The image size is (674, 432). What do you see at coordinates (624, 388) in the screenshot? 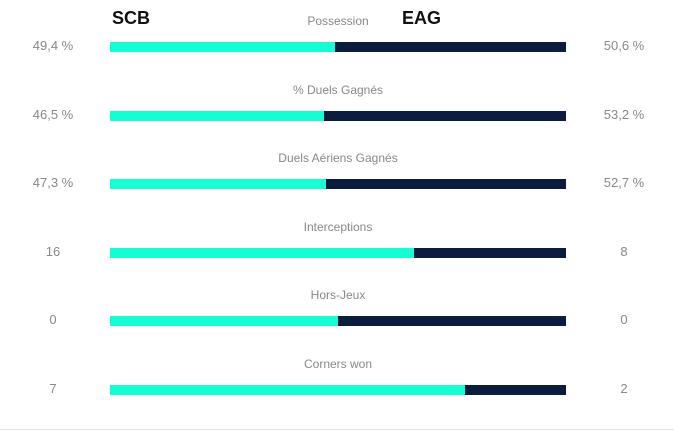
I see `away-value: 2` at bounding box center [624, 388].